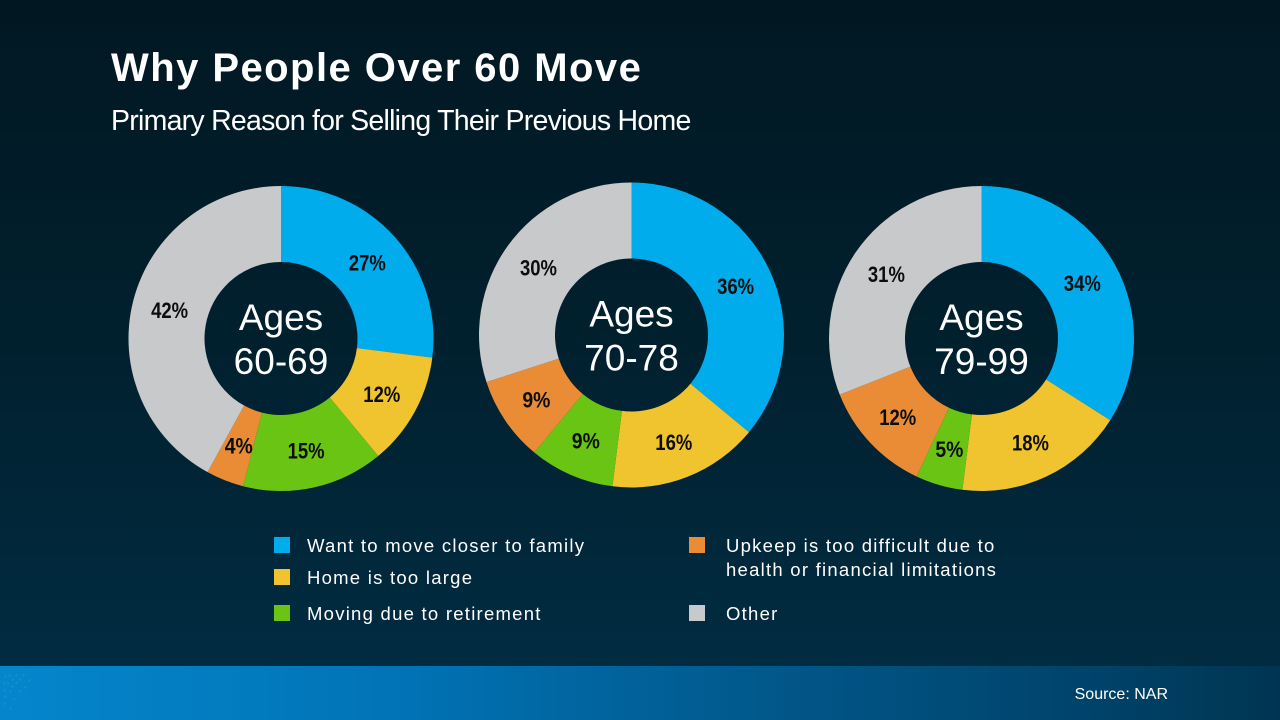  I want to click on svg-text: 4%, so click(239, 445).